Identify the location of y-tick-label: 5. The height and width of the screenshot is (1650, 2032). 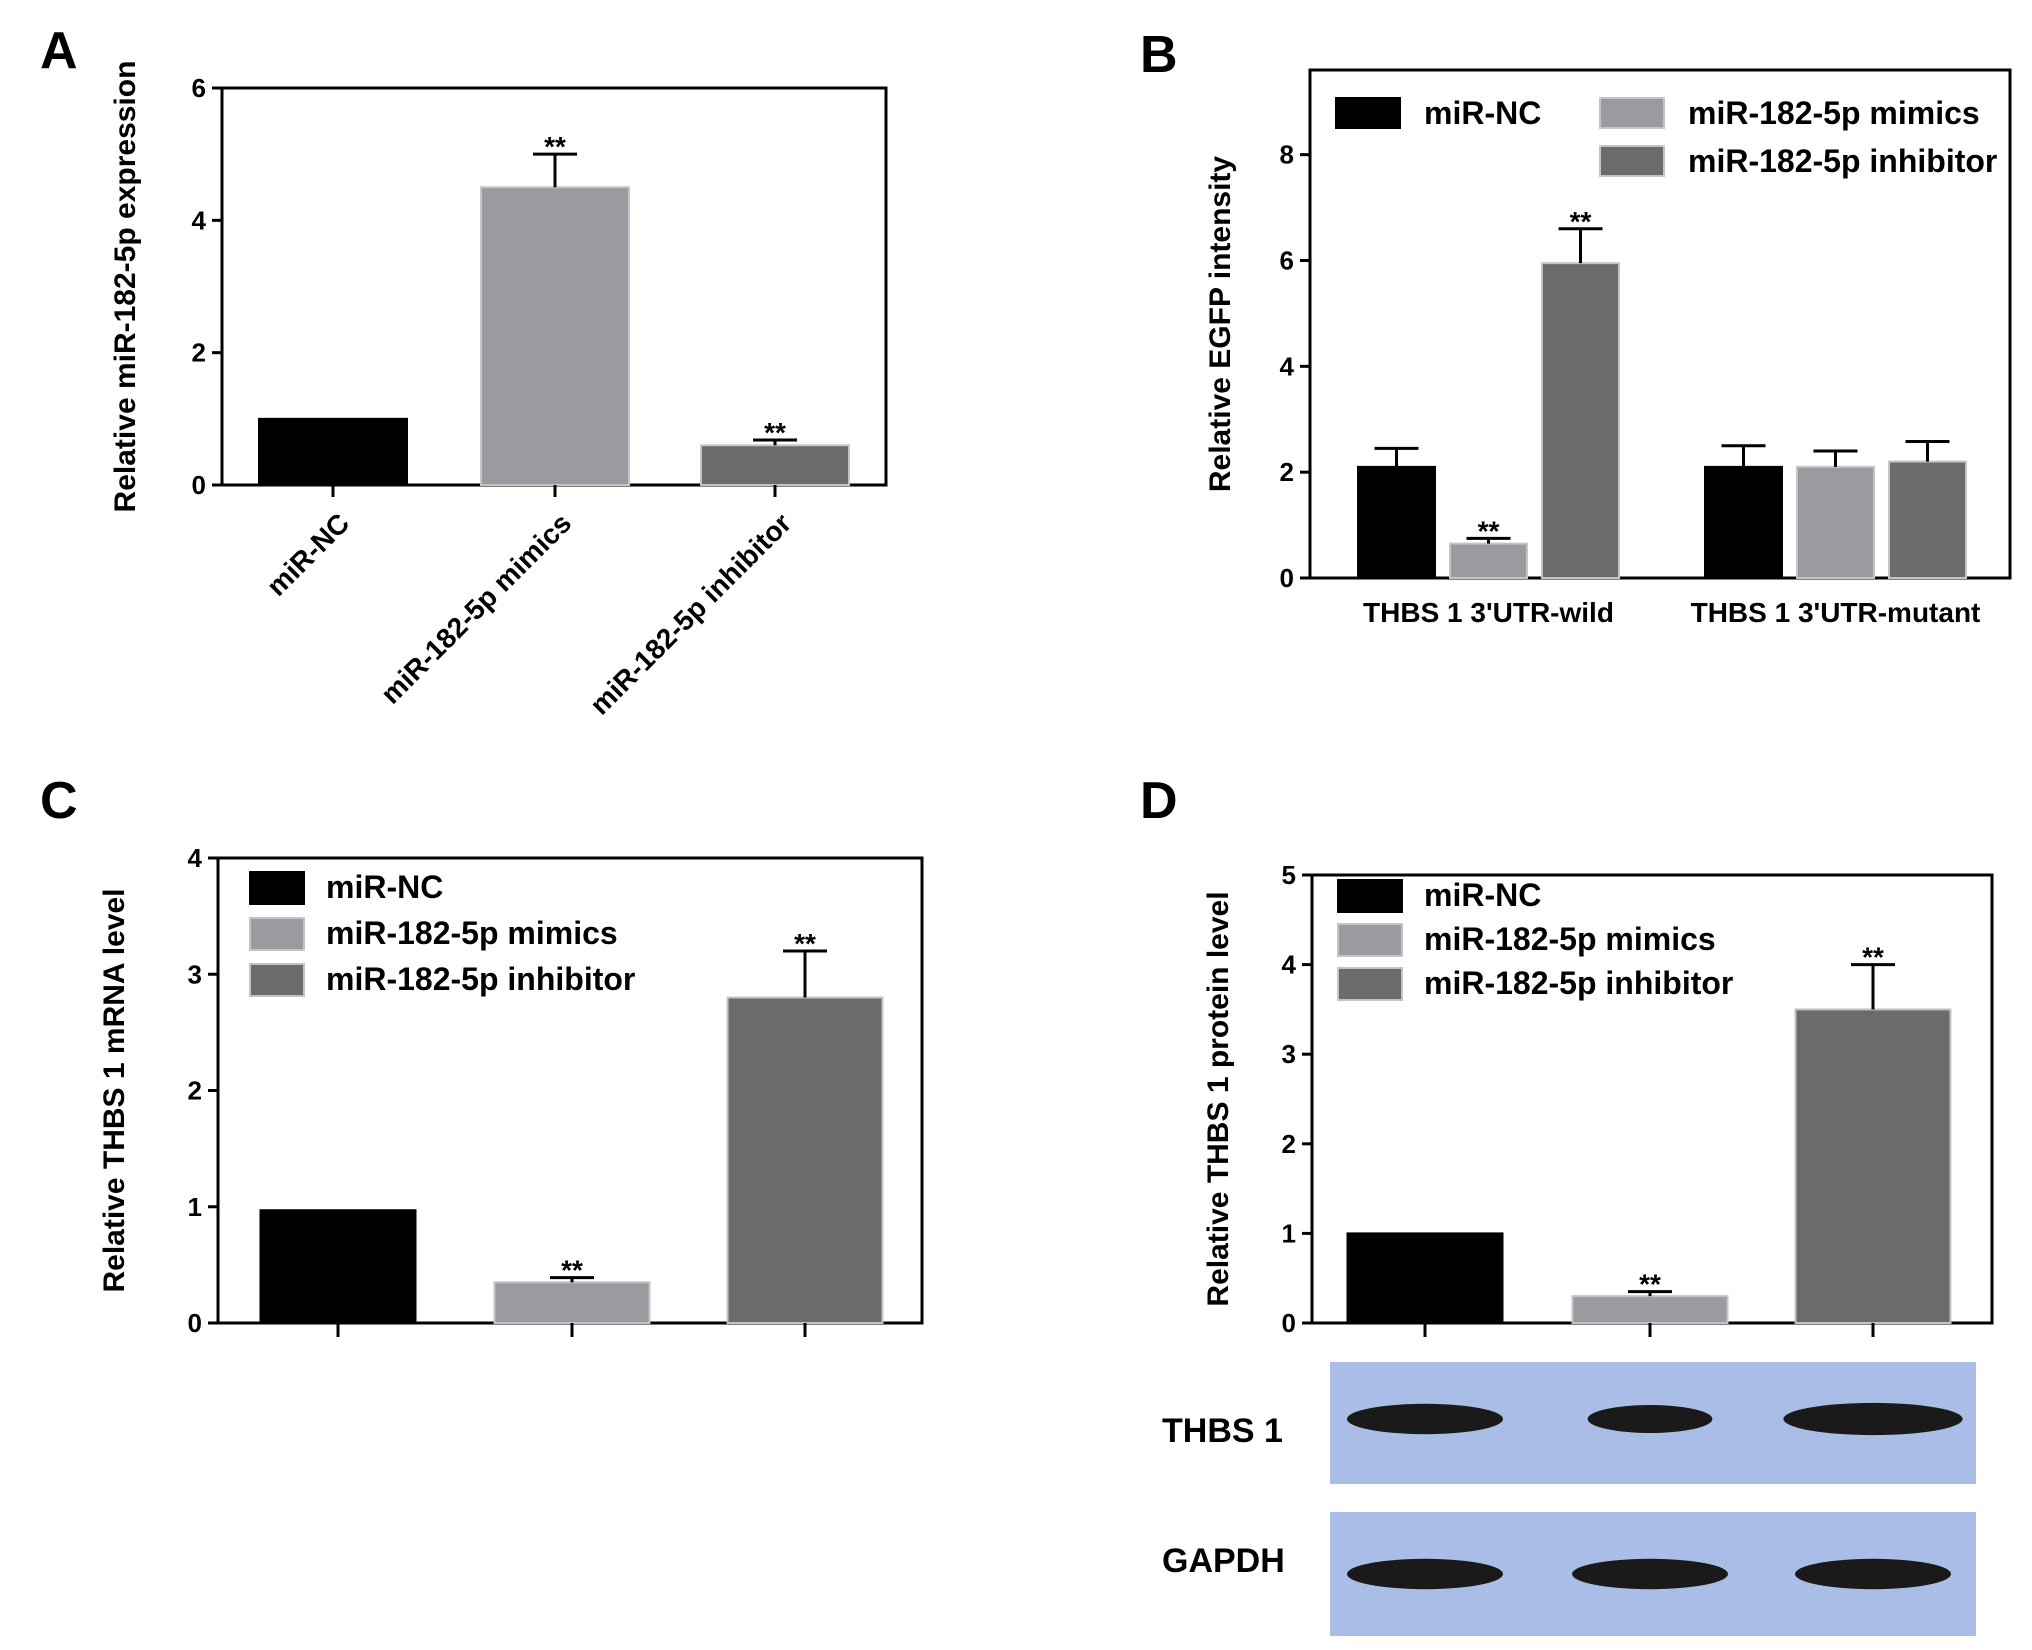
(1289, 875).